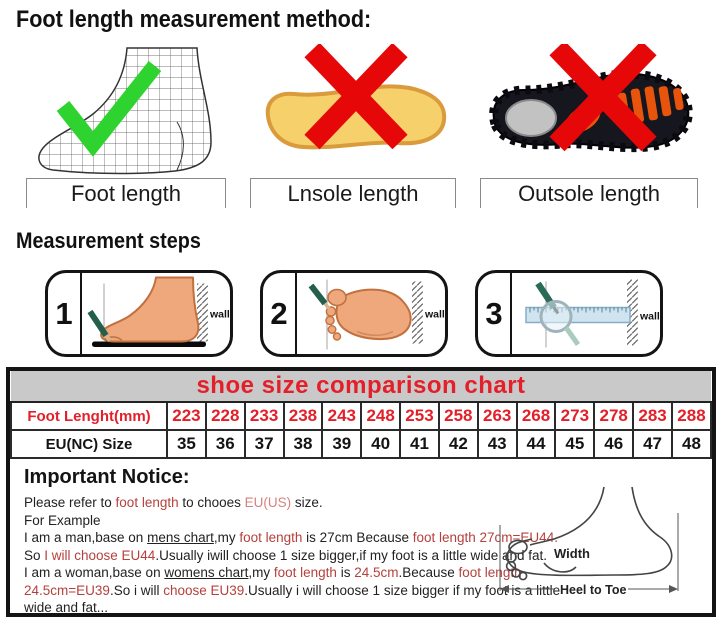  I want to click on step-3-image: wall, so click(592, 313).